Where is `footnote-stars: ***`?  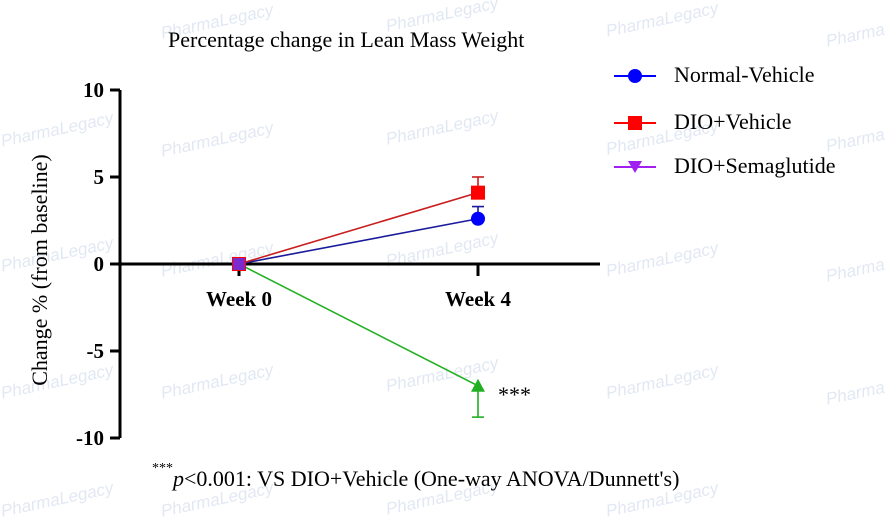
footnote-stars: *** is located at coordinates (162, 468).